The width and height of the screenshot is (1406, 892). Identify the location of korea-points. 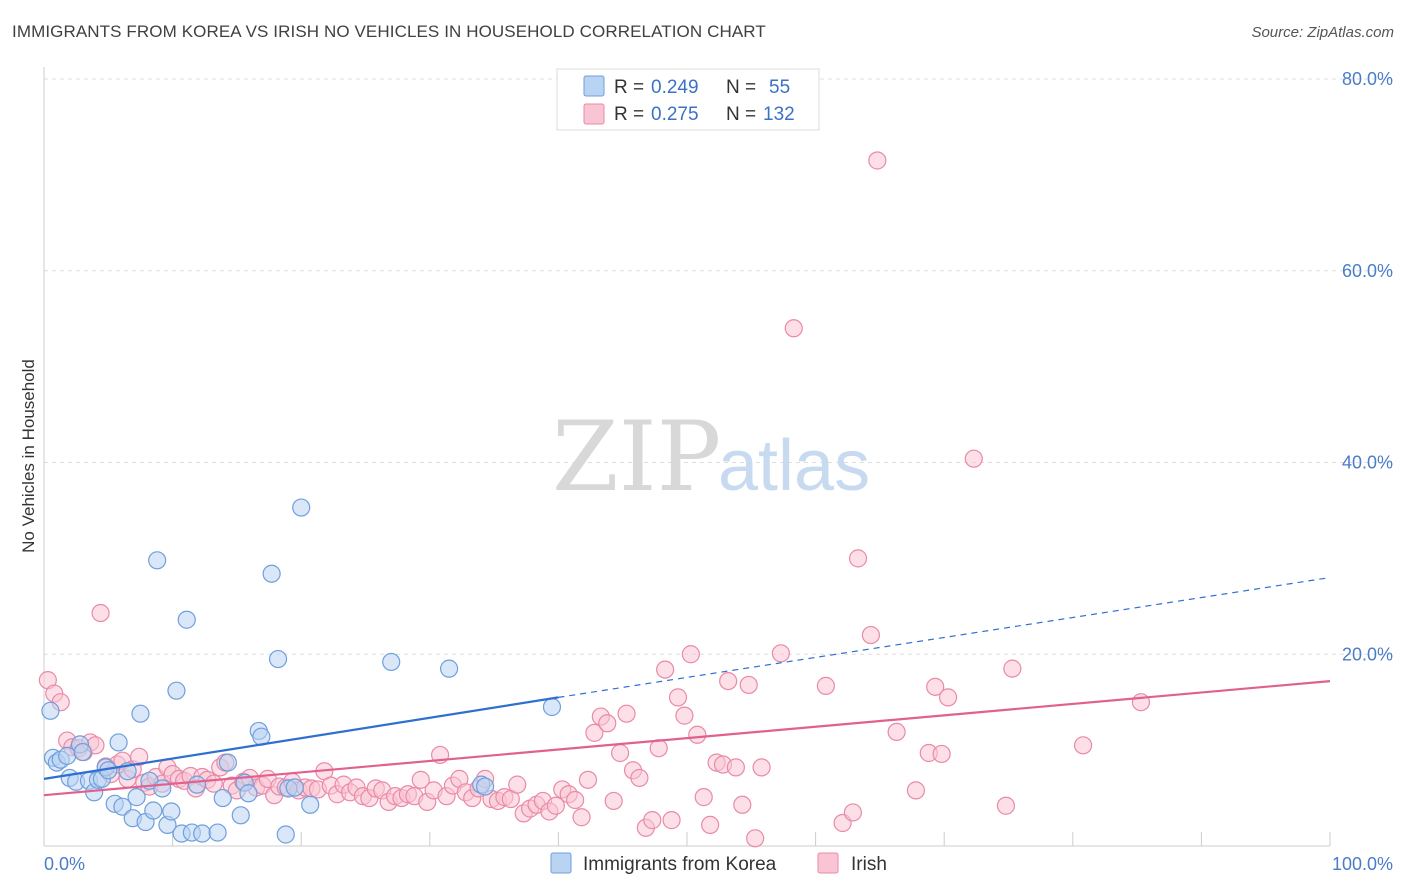
(301, 671).